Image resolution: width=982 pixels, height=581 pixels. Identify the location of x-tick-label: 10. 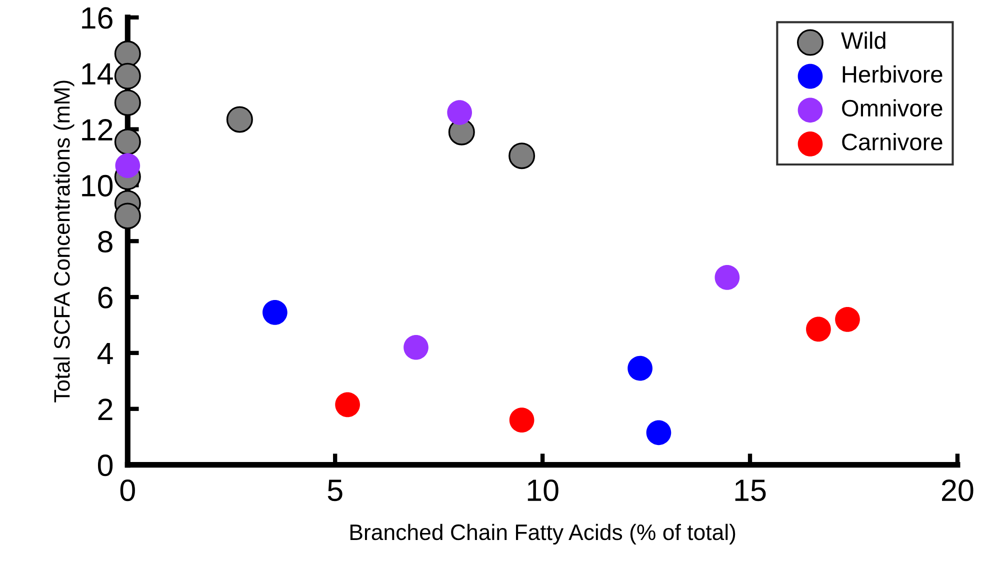
(543, 490).